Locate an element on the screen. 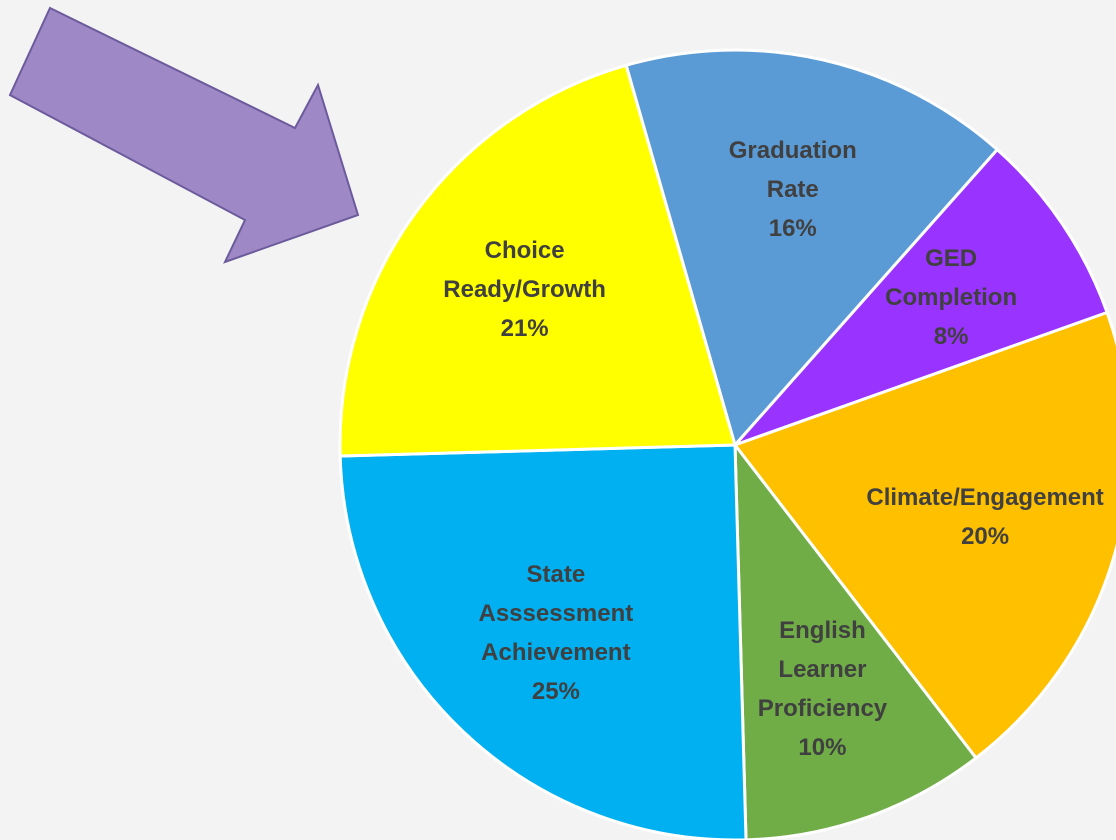 The image size is (1116, 840). value-label: 16% is located at coordinates (793, 228).